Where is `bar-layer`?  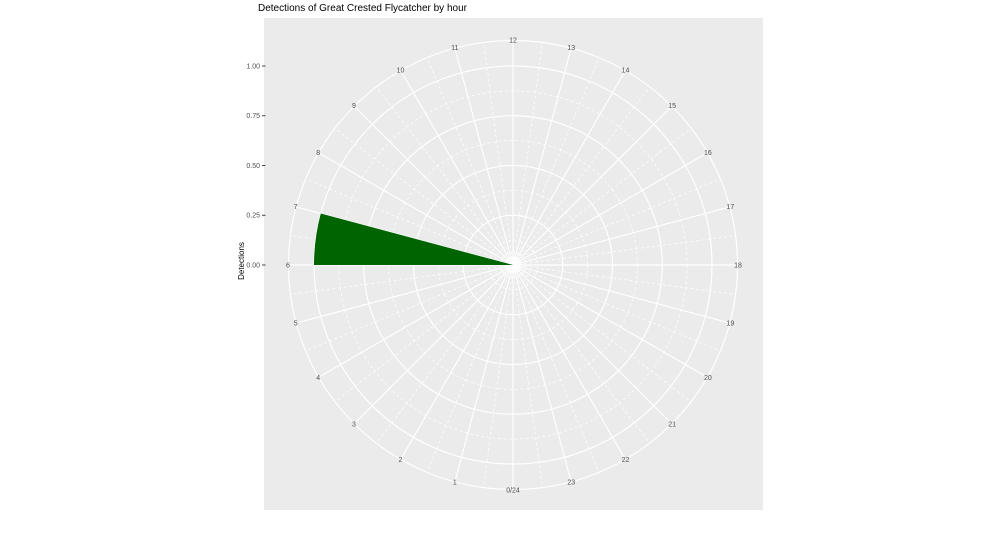 bar-layer is located at coordinates (413, 239).